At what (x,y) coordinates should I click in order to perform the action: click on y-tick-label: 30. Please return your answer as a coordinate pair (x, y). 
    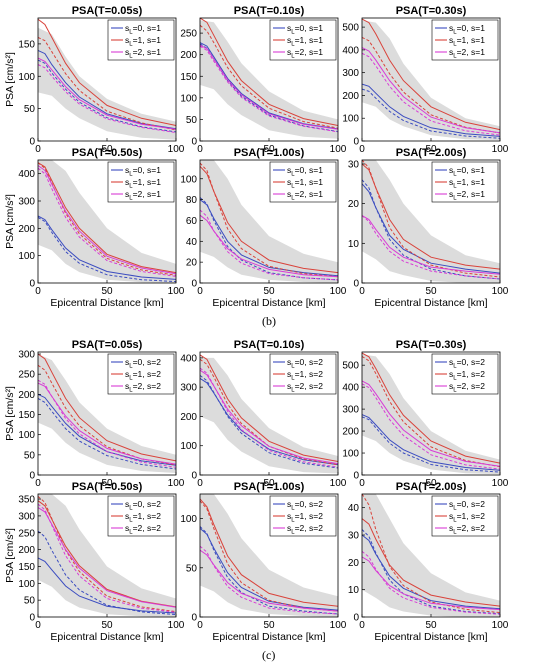
    Looking at the image, I should click on (354, 536).